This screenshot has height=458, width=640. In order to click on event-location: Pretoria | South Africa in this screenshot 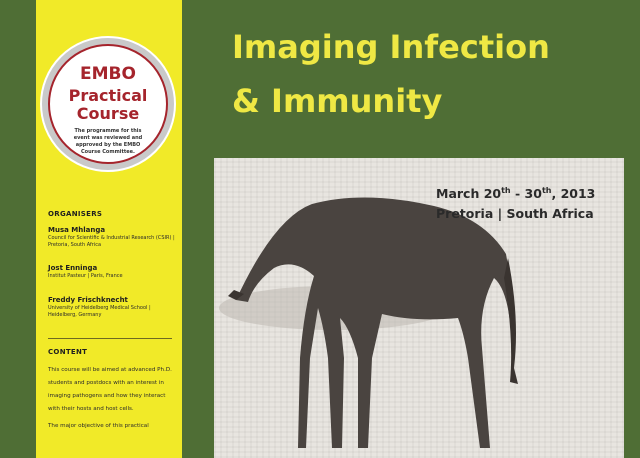, I will do `click(515, 213)`.